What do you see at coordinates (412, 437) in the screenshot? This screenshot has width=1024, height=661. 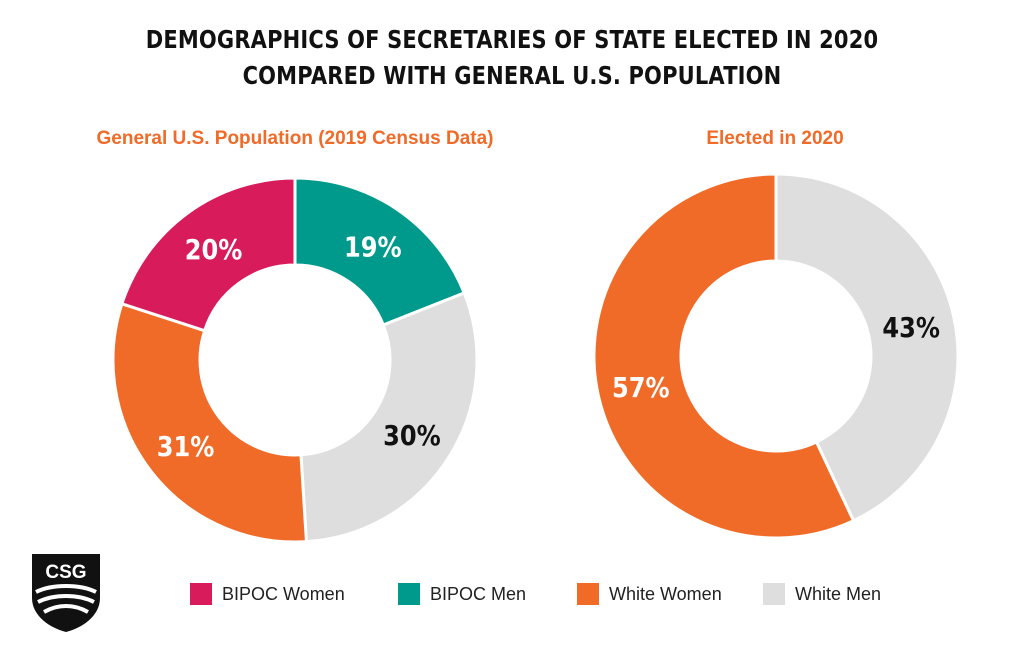 I see `data-label-white-men: 30%` at bounding box center [412, 437].